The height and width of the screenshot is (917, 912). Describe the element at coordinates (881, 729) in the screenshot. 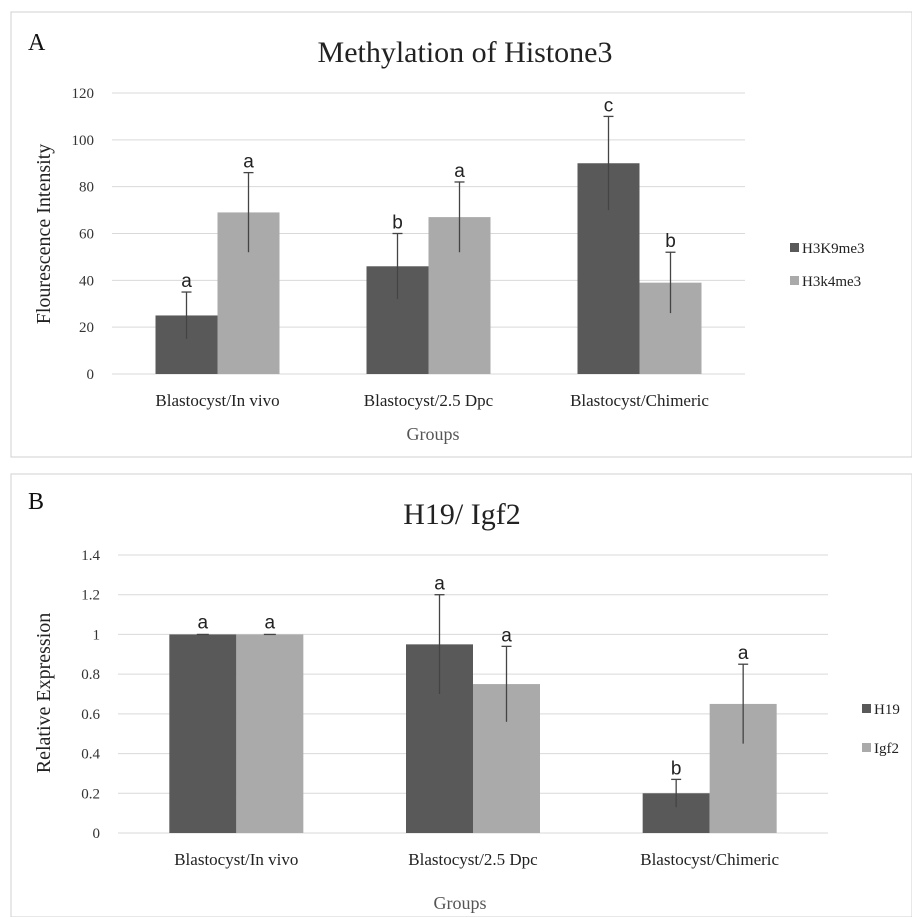

I see `panel-b-legend: H19 Igf2` at that location.